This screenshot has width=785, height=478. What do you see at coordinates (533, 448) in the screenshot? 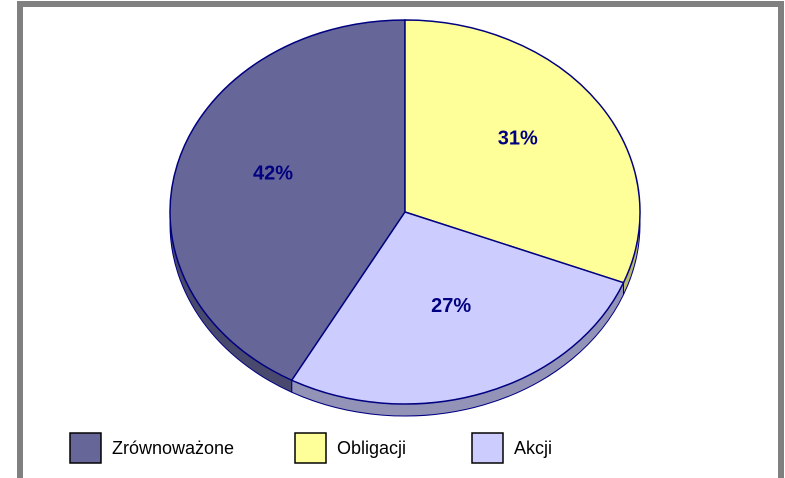
I see `legend-label: Akcji` at bounding box center [533, 448].